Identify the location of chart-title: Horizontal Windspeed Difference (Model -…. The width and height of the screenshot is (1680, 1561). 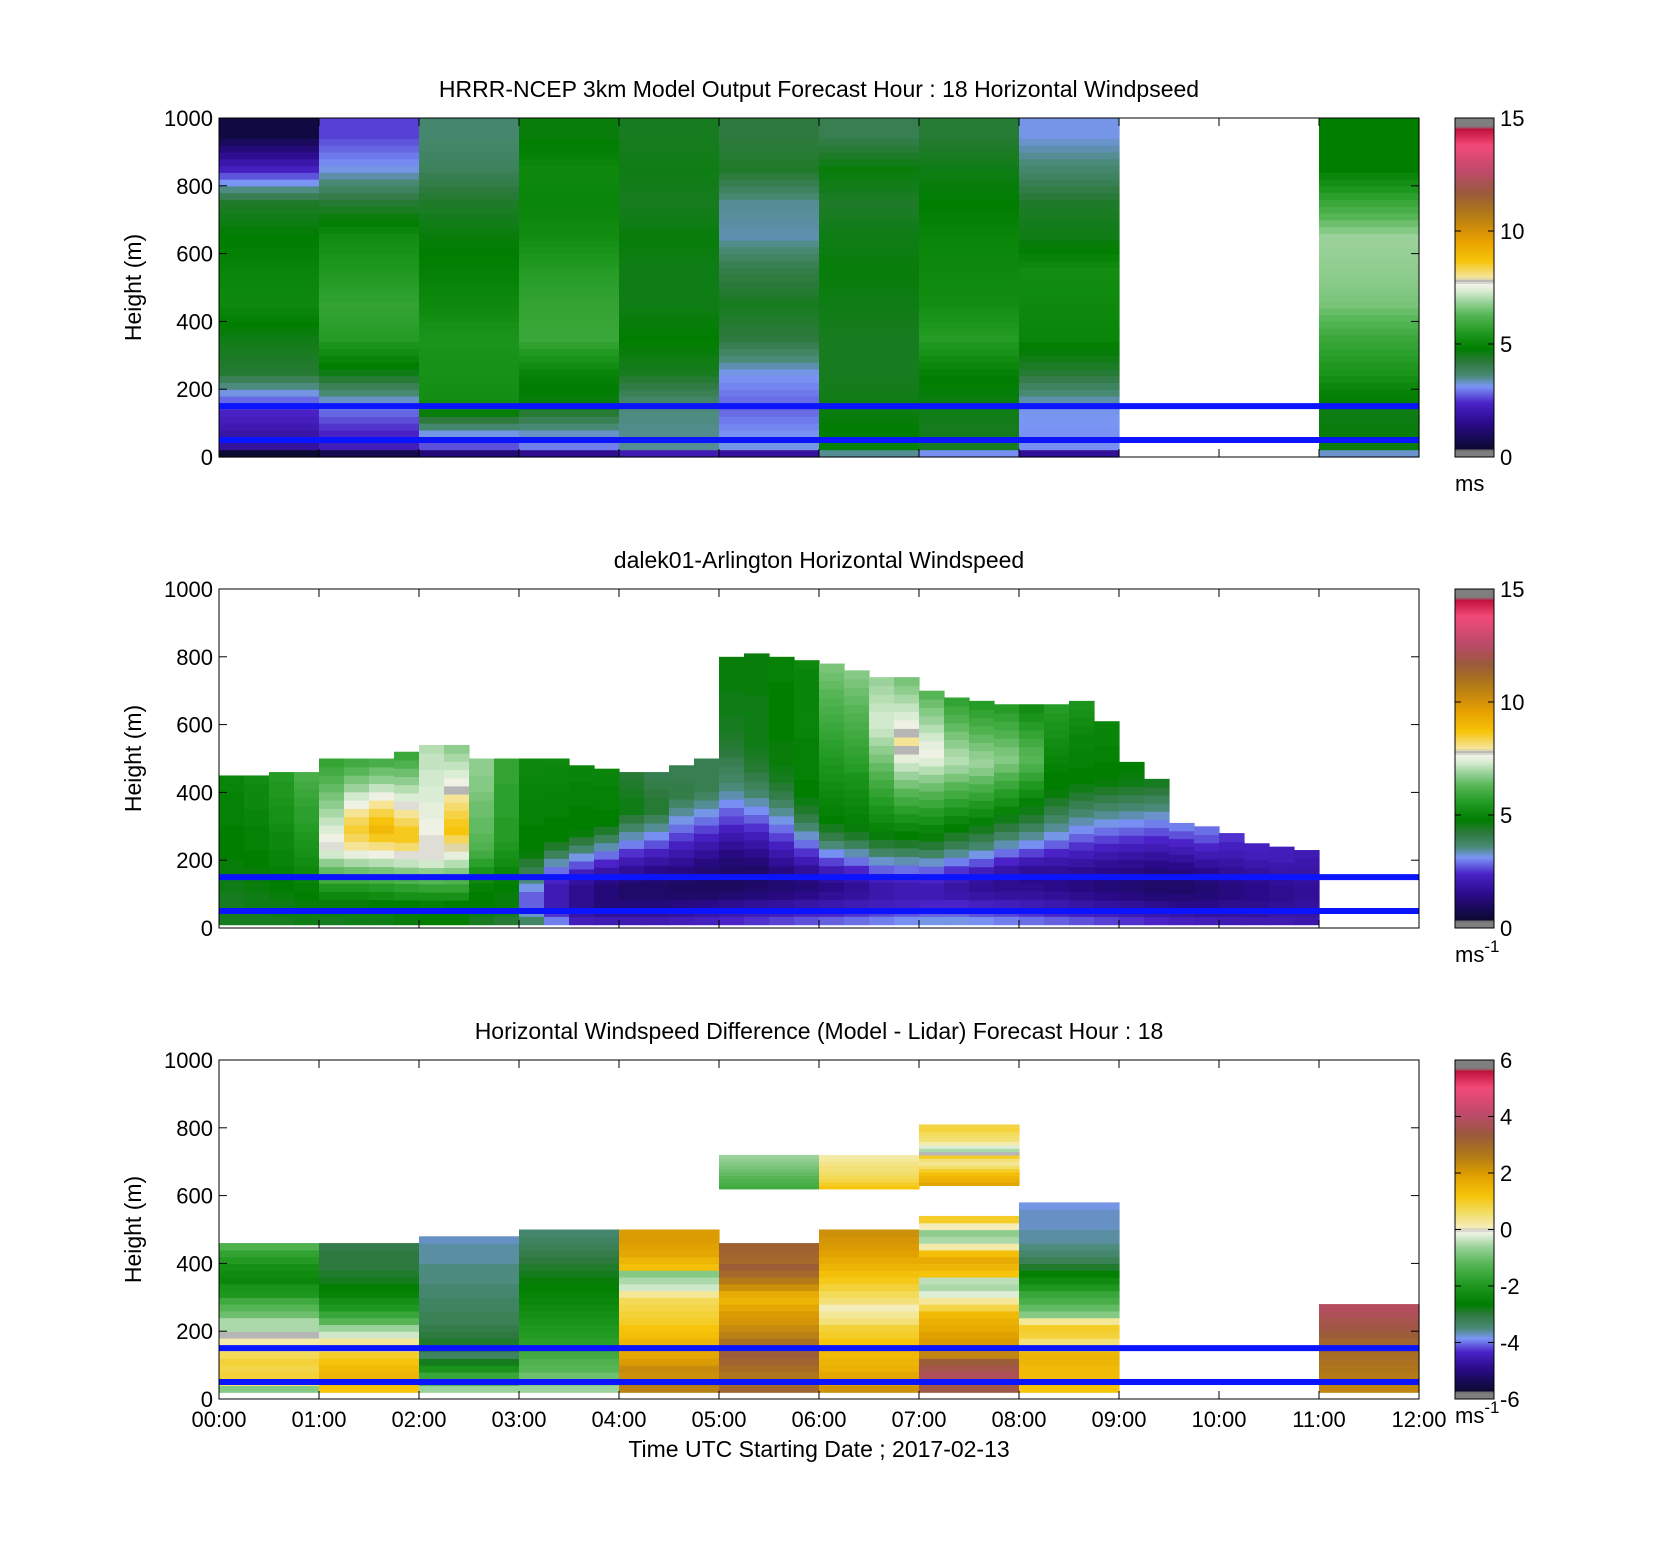
(819, 1031).